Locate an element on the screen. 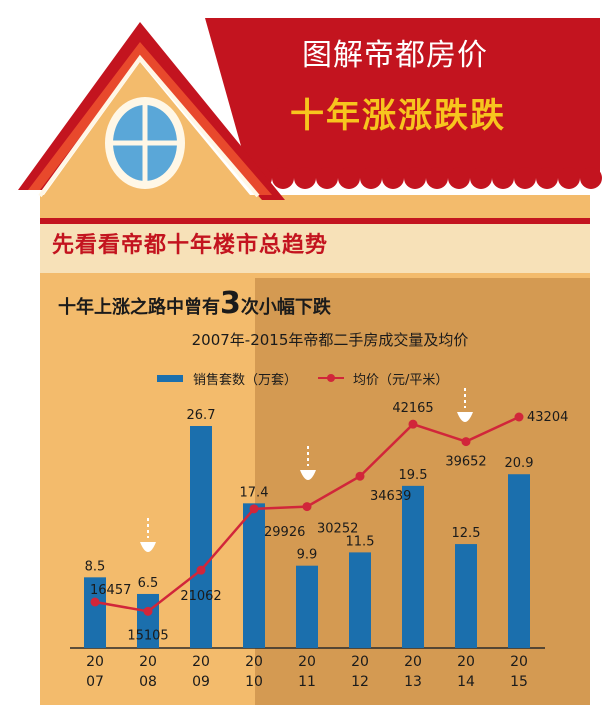 This screenshot has height=705, width=610. legend-bar-label: 销售套数（万套） is located at coordinates (245, 380).